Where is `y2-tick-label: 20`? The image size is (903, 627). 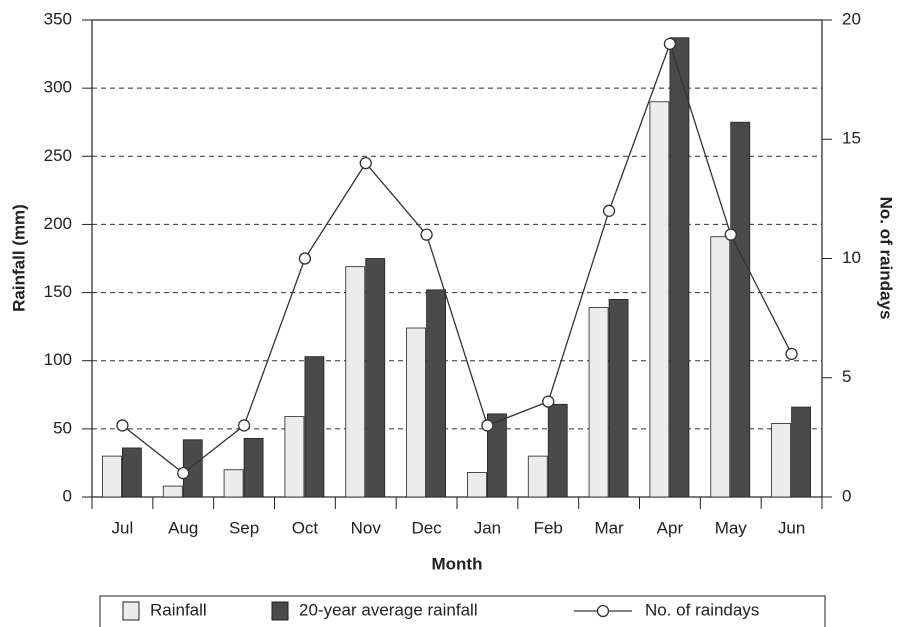 y2-tick-label: 20 is located at coordinates (851, 18).